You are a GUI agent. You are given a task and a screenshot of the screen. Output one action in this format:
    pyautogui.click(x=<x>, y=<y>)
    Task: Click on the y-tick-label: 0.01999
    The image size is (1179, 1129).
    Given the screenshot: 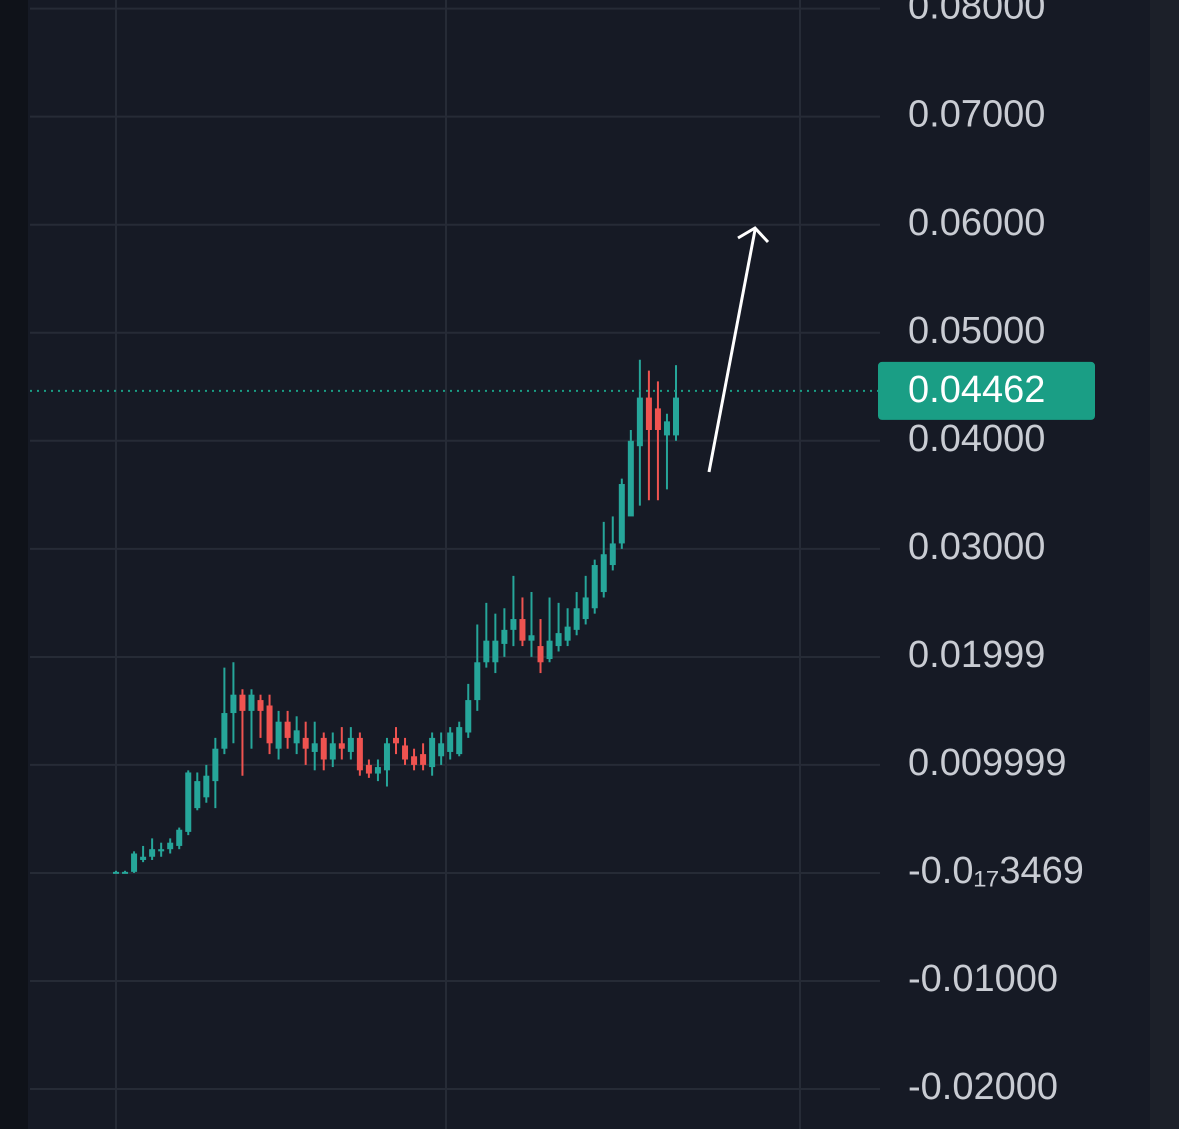 What is the action you would take?
    pyautogui.click(x=976, y=655)
    